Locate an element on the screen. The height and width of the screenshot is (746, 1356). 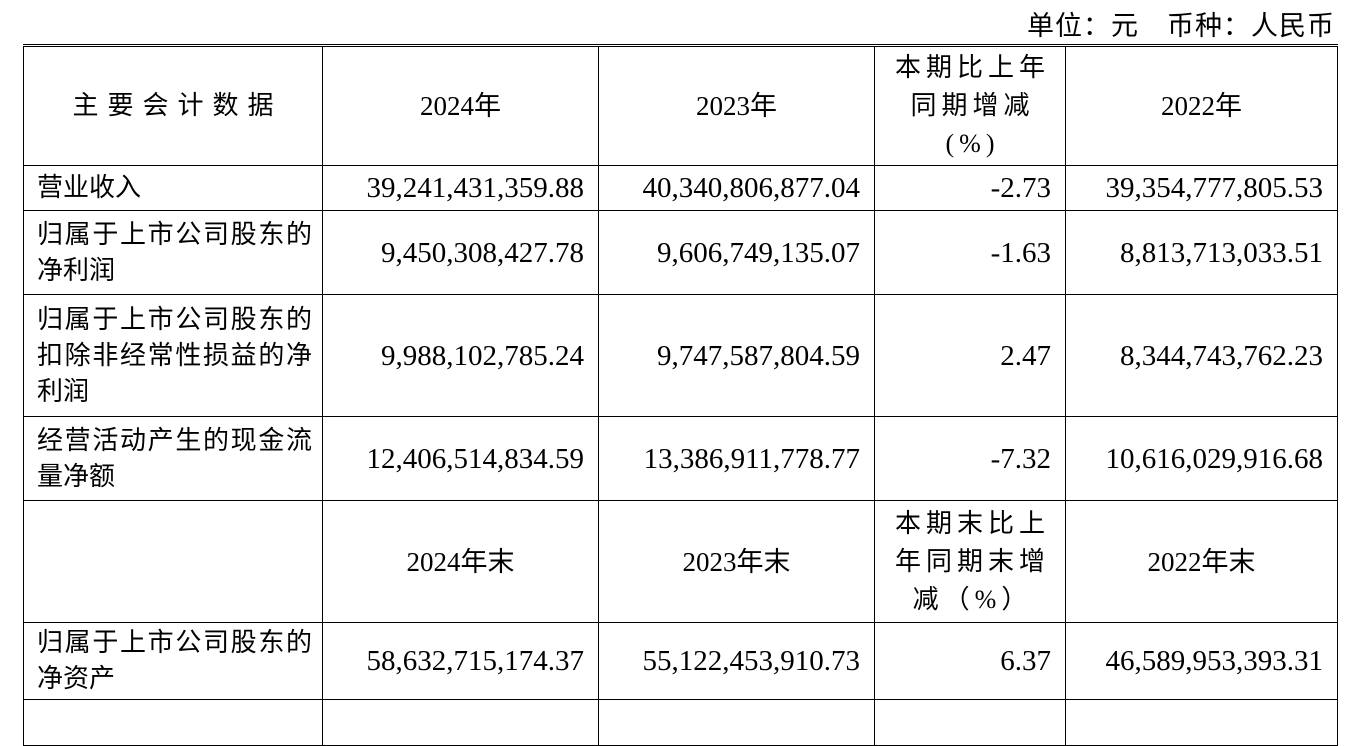
cell-change: -1.63 is located at coordinates (970, 252).